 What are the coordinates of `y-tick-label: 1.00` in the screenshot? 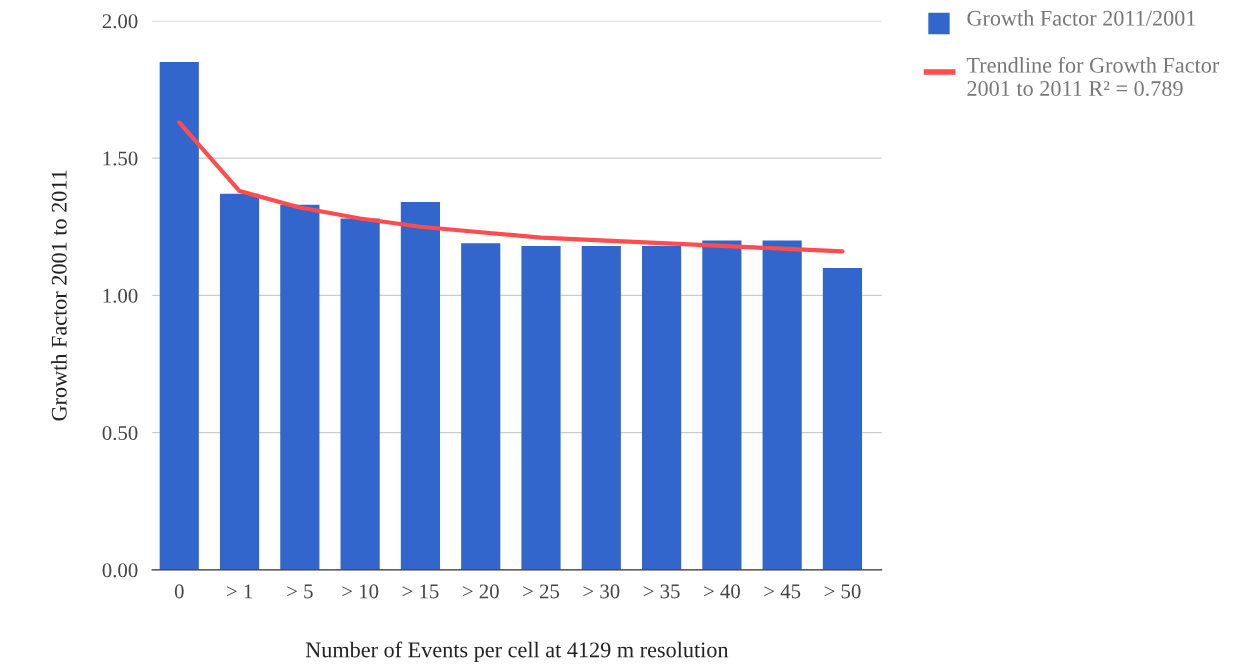 It's located at (120, 295).